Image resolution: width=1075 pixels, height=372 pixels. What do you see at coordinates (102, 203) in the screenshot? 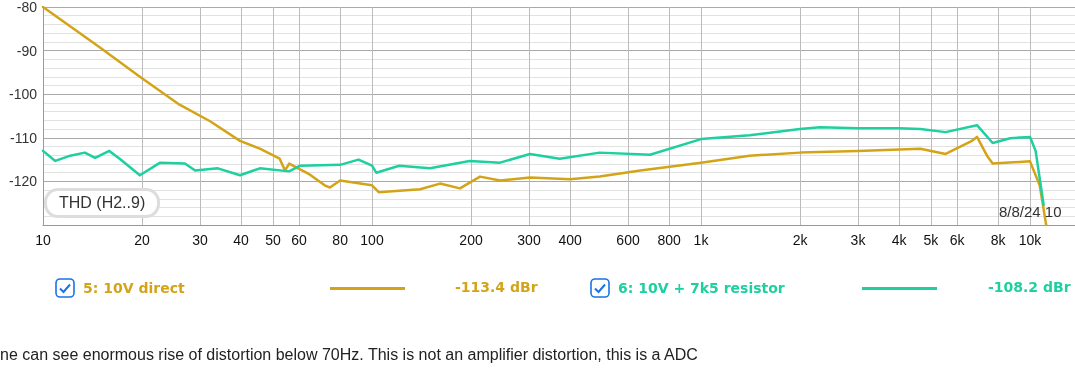
I see `annotation: THD (H2..9)` at bounding box center [102, 203].